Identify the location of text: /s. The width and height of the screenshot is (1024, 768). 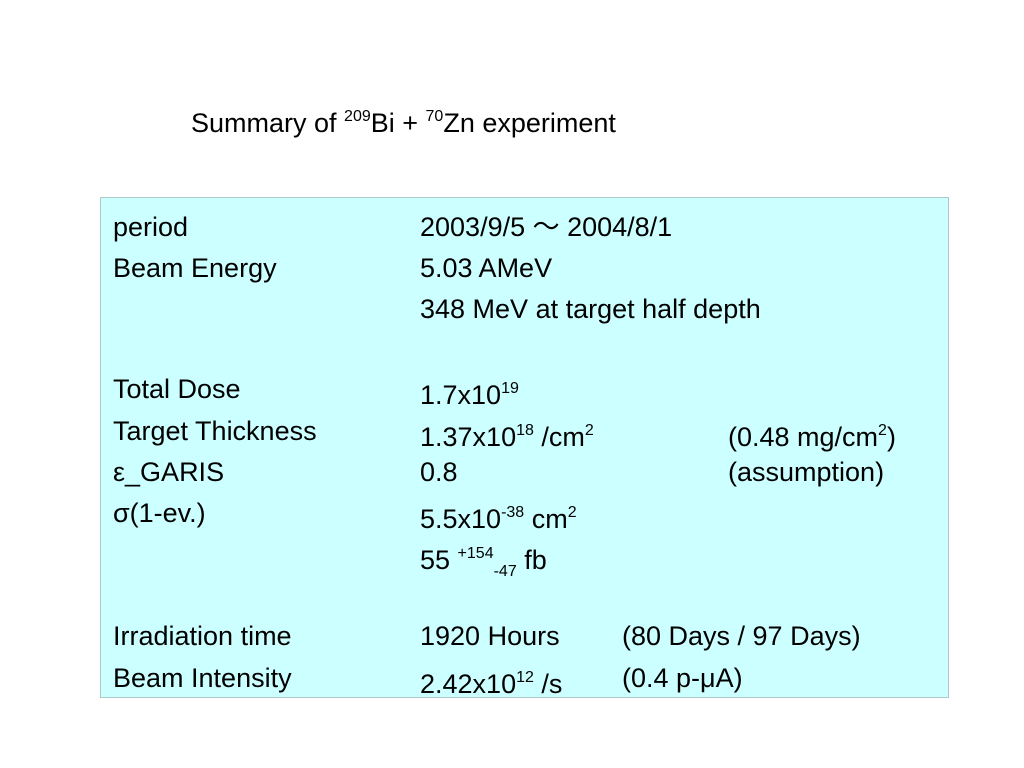
(548, 684).